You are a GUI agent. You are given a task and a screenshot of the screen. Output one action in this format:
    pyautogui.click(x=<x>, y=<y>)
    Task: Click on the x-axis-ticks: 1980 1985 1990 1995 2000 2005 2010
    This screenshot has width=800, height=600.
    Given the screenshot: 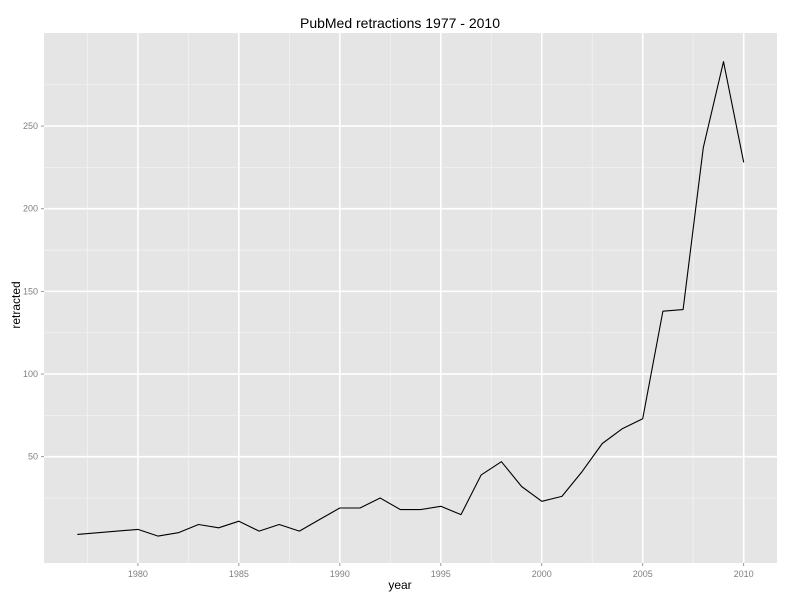 What is the action you would take?
    pyautogui.click(x=441, y=571)
    